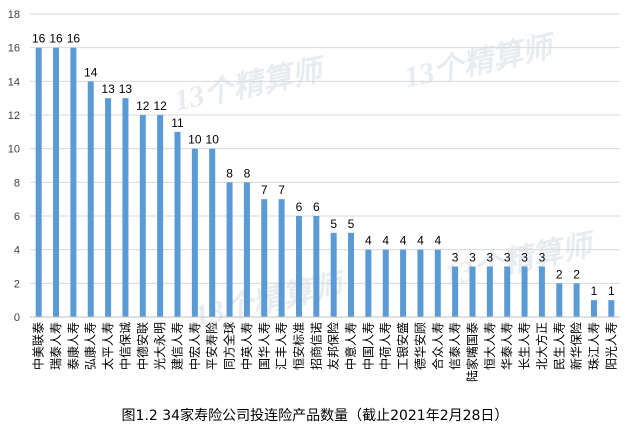  What do you see at coordinates (315, 415) in the screenshot?
I see `chart-caption: 图1.2 34家寿险公司投连险产品数量（截止2021年2月28日）` at bounding box center [315, 415].